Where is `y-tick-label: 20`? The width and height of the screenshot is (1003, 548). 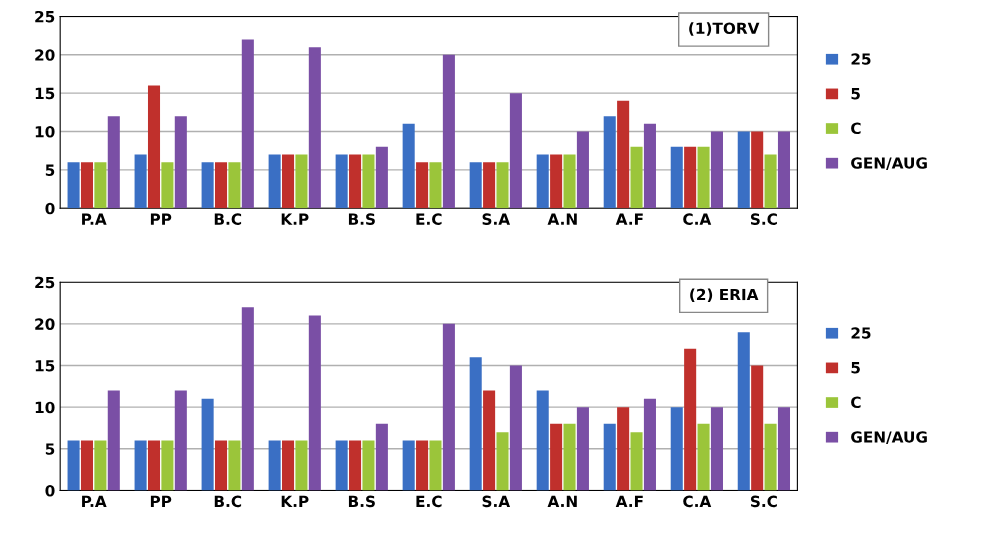
y-tick-label: 20 is located at coordinates (45, 324).